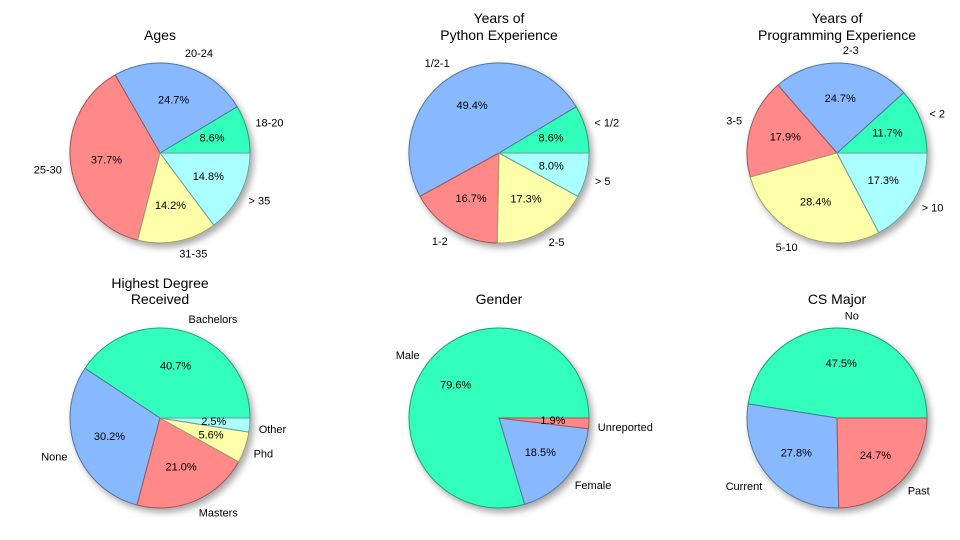  What do you see at coordinates (557, 243) in the screenshot?
I see `slice-category-label: 2-5` at bounding box center [557, 243].